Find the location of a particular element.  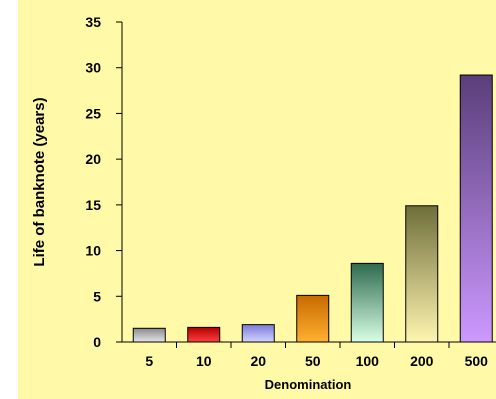

y-tick-label: 30 is located at coordinates (93, 68).